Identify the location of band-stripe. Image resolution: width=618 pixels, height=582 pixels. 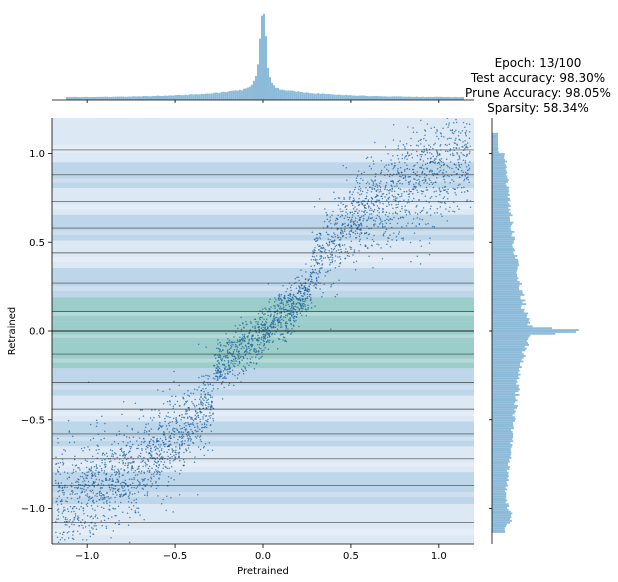
(263, 438).